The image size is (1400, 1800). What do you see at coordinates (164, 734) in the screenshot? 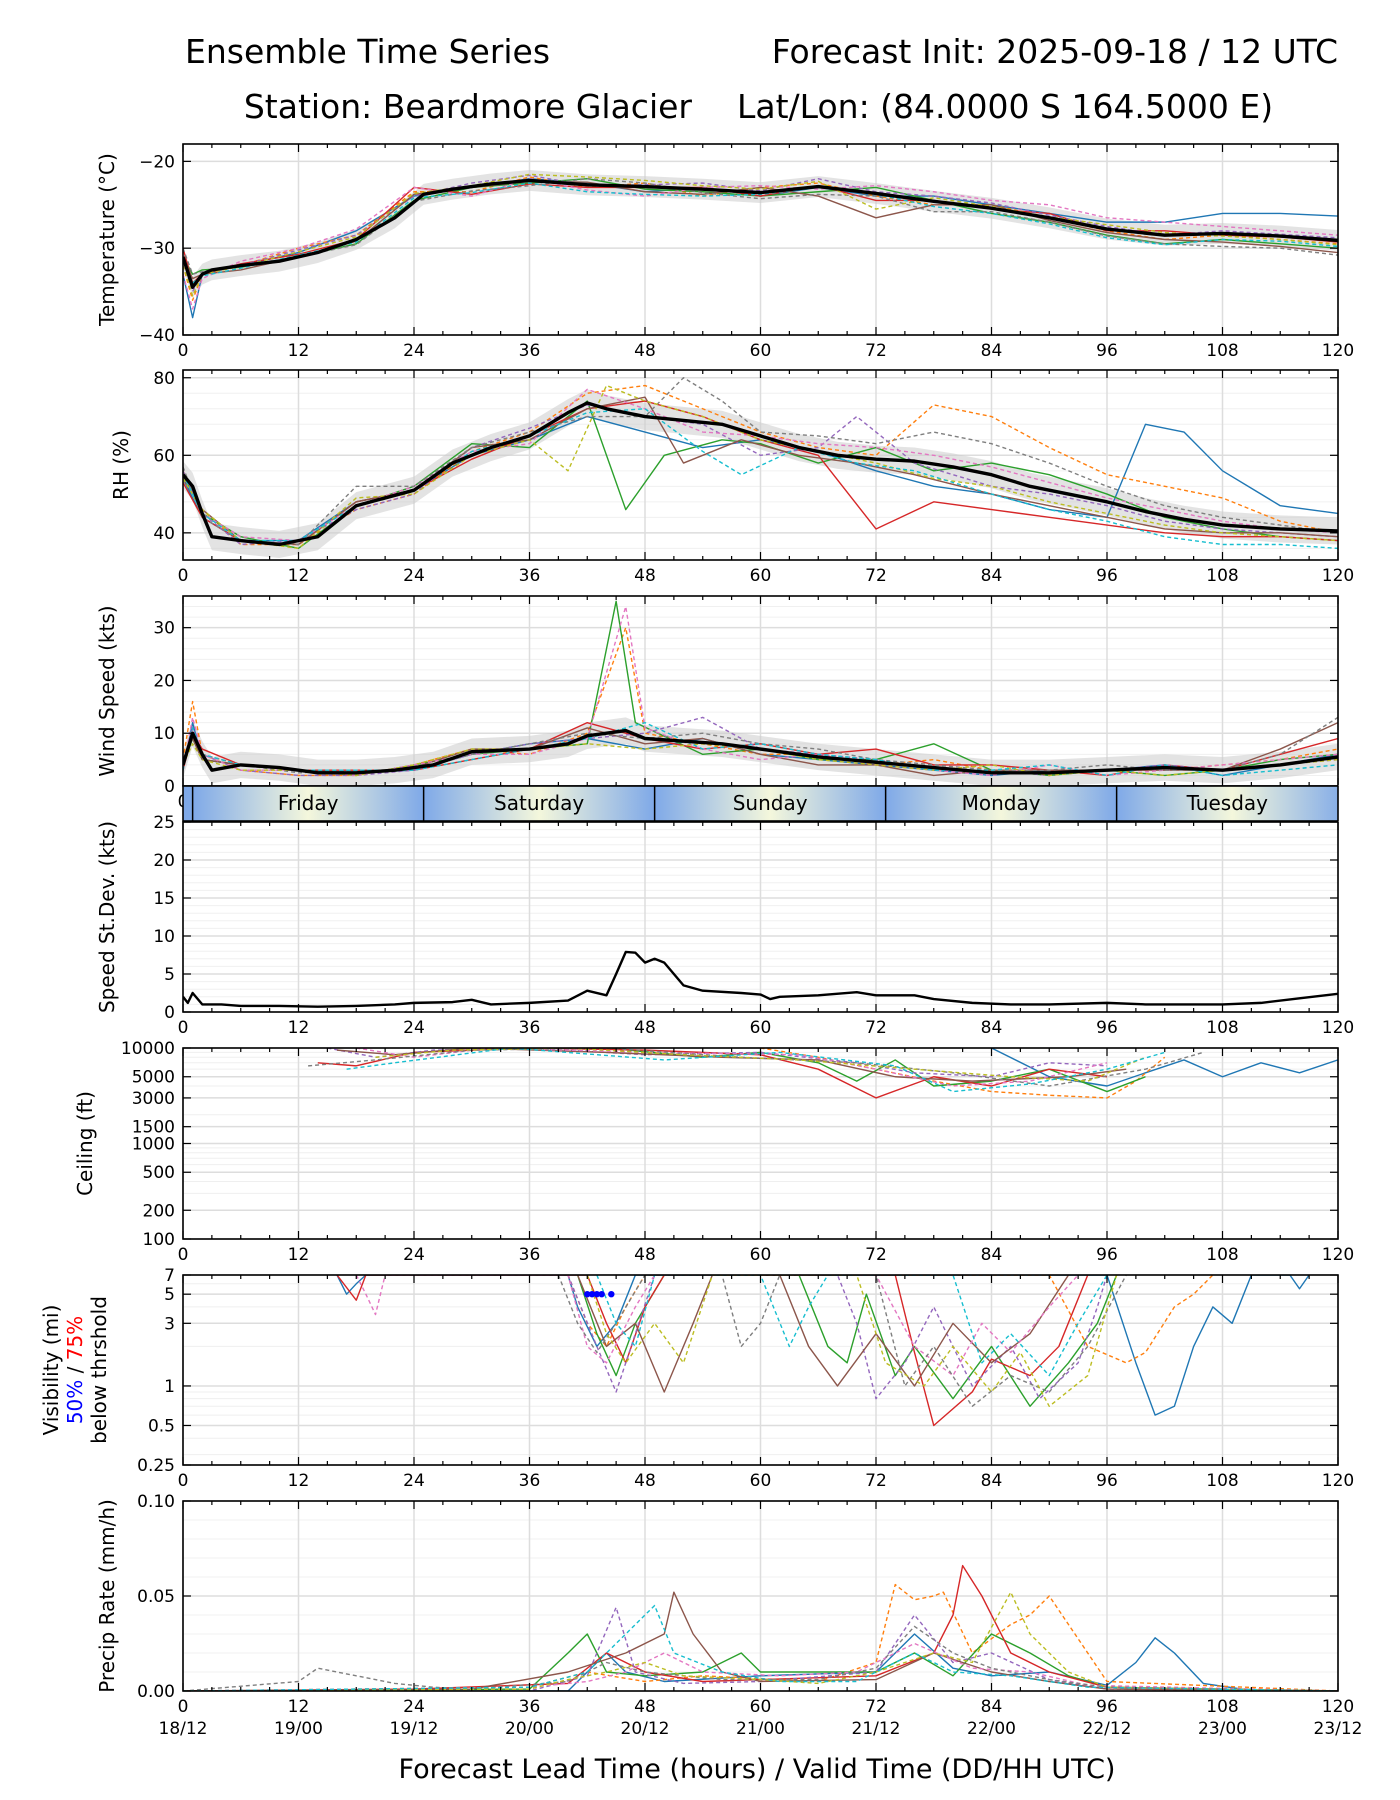
I see `y-tick-label: 10` at bounding box center [164, 734].